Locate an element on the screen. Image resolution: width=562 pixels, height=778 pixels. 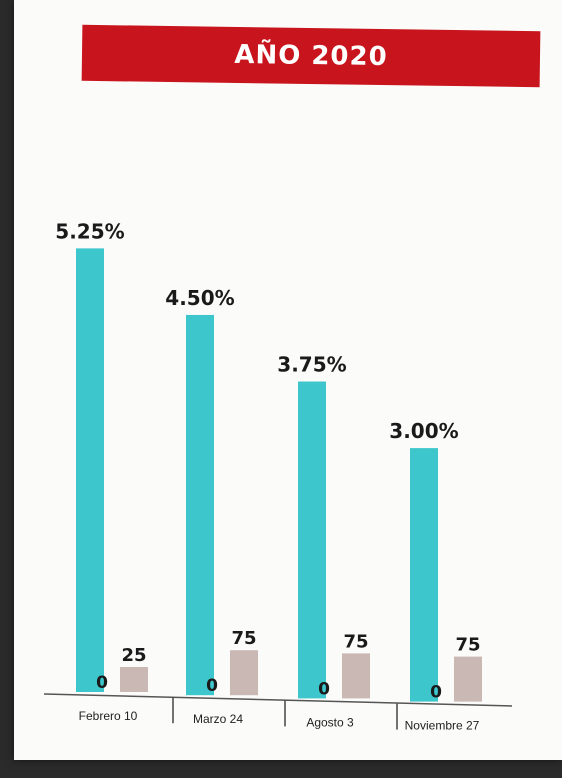
bar-rate-label: 3.75% is located at coordinates (311, 365).